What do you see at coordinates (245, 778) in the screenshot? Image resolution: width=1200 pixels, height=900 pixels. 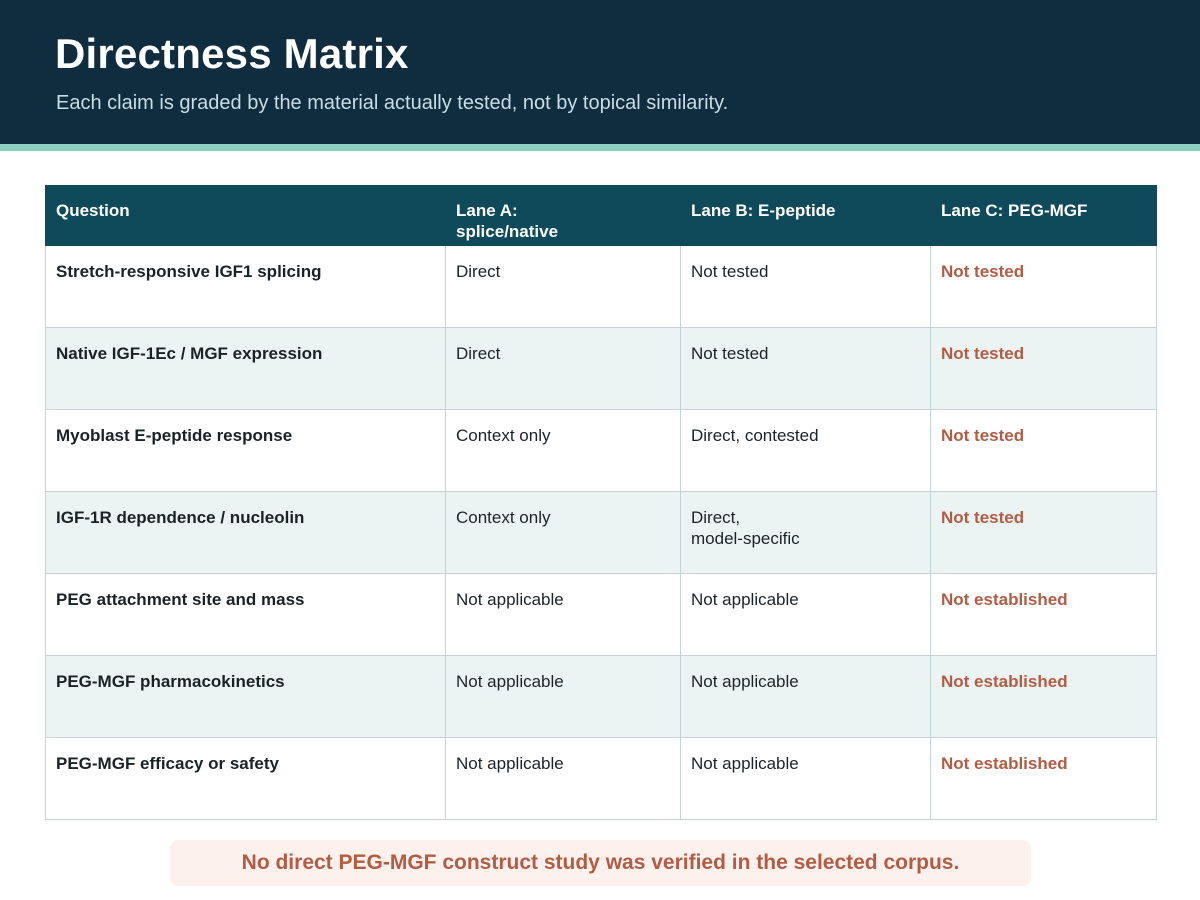 I see `cell-question: PEG-MGF efficacy or safety` at bounding box center [245, 778].